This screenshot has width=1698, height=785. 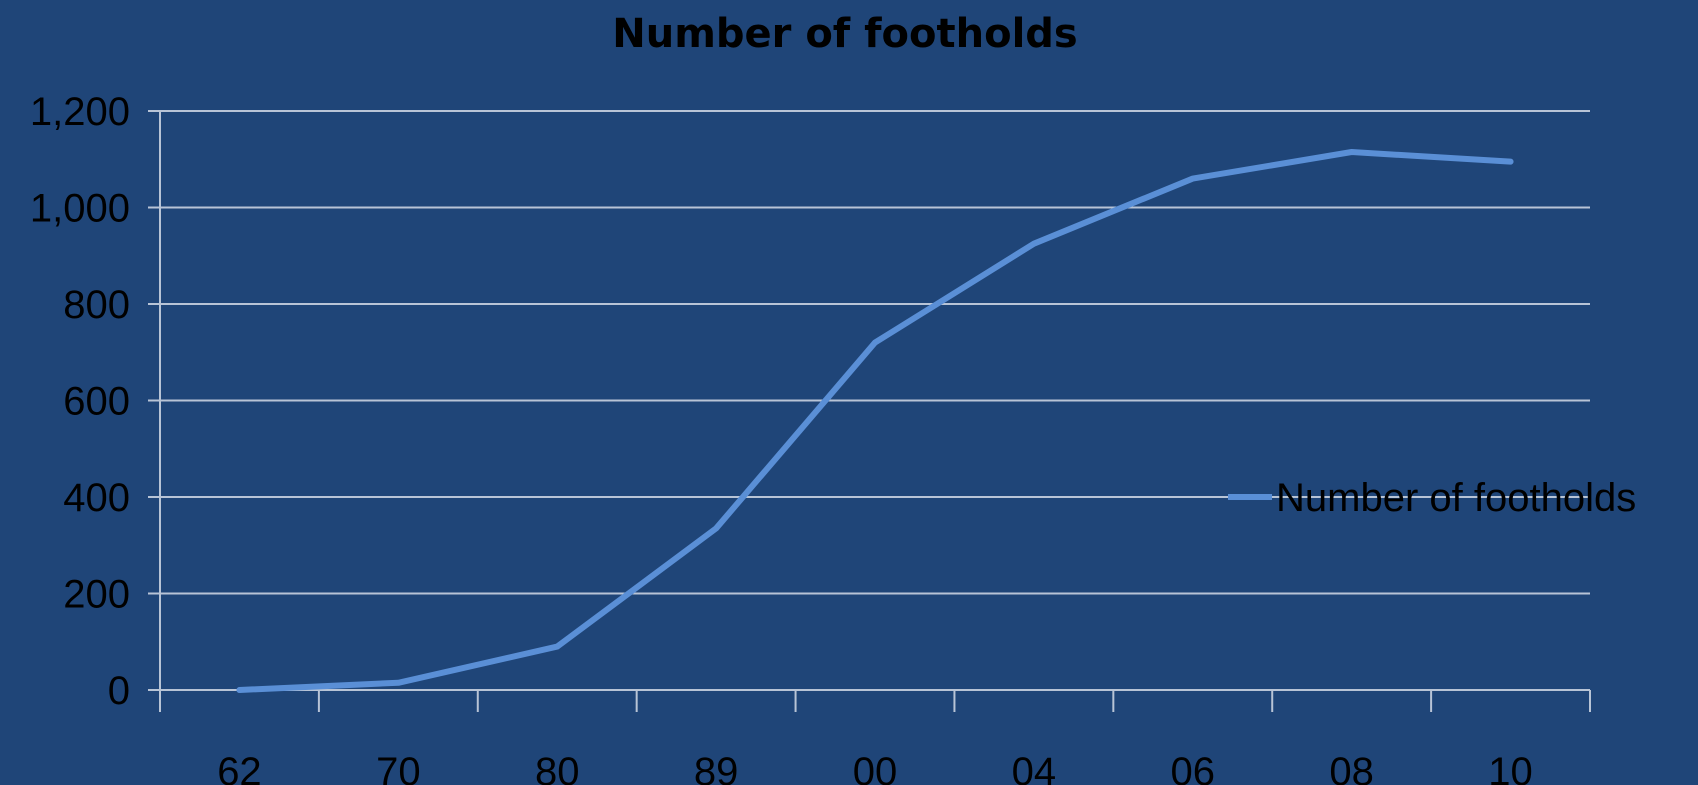 What do you see at coordinates (96, 498) in the screenshot?
I see `y-tick-label: 400` at bounding box center [96, 498].